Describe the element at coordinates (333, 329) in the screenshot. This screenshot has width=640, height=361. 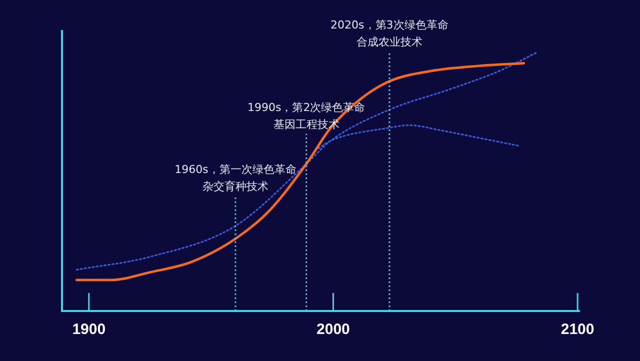
I see `x-tick-label: 2000` at that location.